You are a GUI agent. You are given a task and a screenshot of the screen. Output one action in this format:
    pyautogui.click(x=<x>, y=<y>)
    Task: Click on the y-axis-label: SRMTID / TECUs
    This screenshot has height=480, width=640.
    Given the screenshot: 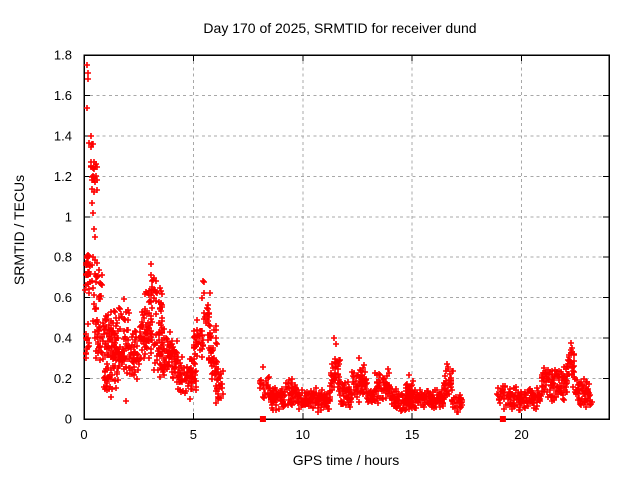 What is the action you would take?
    pyautogui.click(x=19, y=230)
    